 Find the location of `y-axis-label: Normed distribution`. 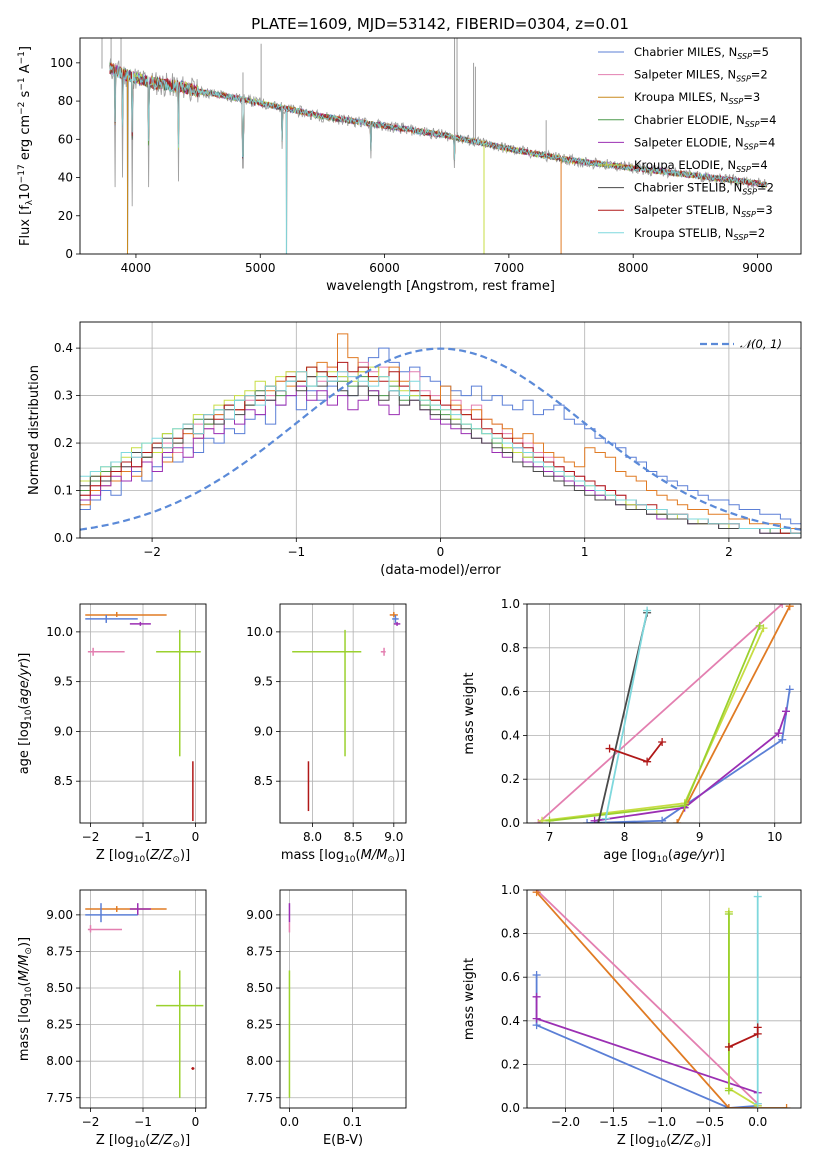

y-axis-label: Normed distribution is located at coordinates (34, 430).